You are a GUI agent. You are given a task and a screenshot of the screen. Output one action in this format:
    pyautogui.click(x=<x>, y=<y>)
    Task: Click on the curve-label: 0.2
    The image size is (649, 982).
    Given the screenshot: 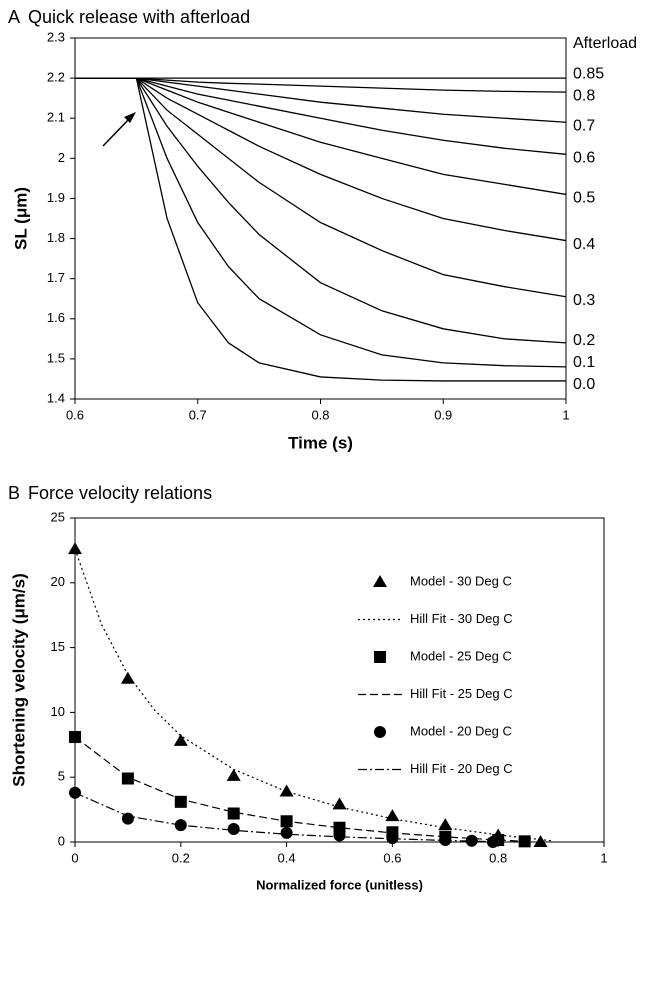 What is the action you would take?
    pyautogui.click(x=584, y=340)
    